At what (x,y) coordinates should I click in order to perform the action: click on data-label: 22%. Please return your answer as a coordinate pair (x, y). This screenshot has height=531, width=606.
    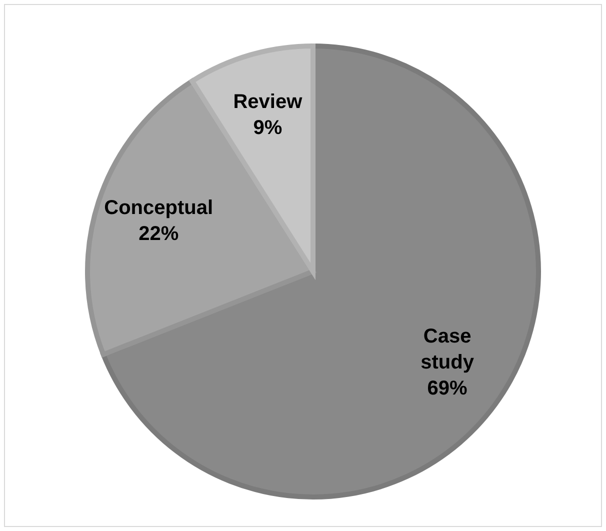
    Looking at the image, I should click on (158, 233).